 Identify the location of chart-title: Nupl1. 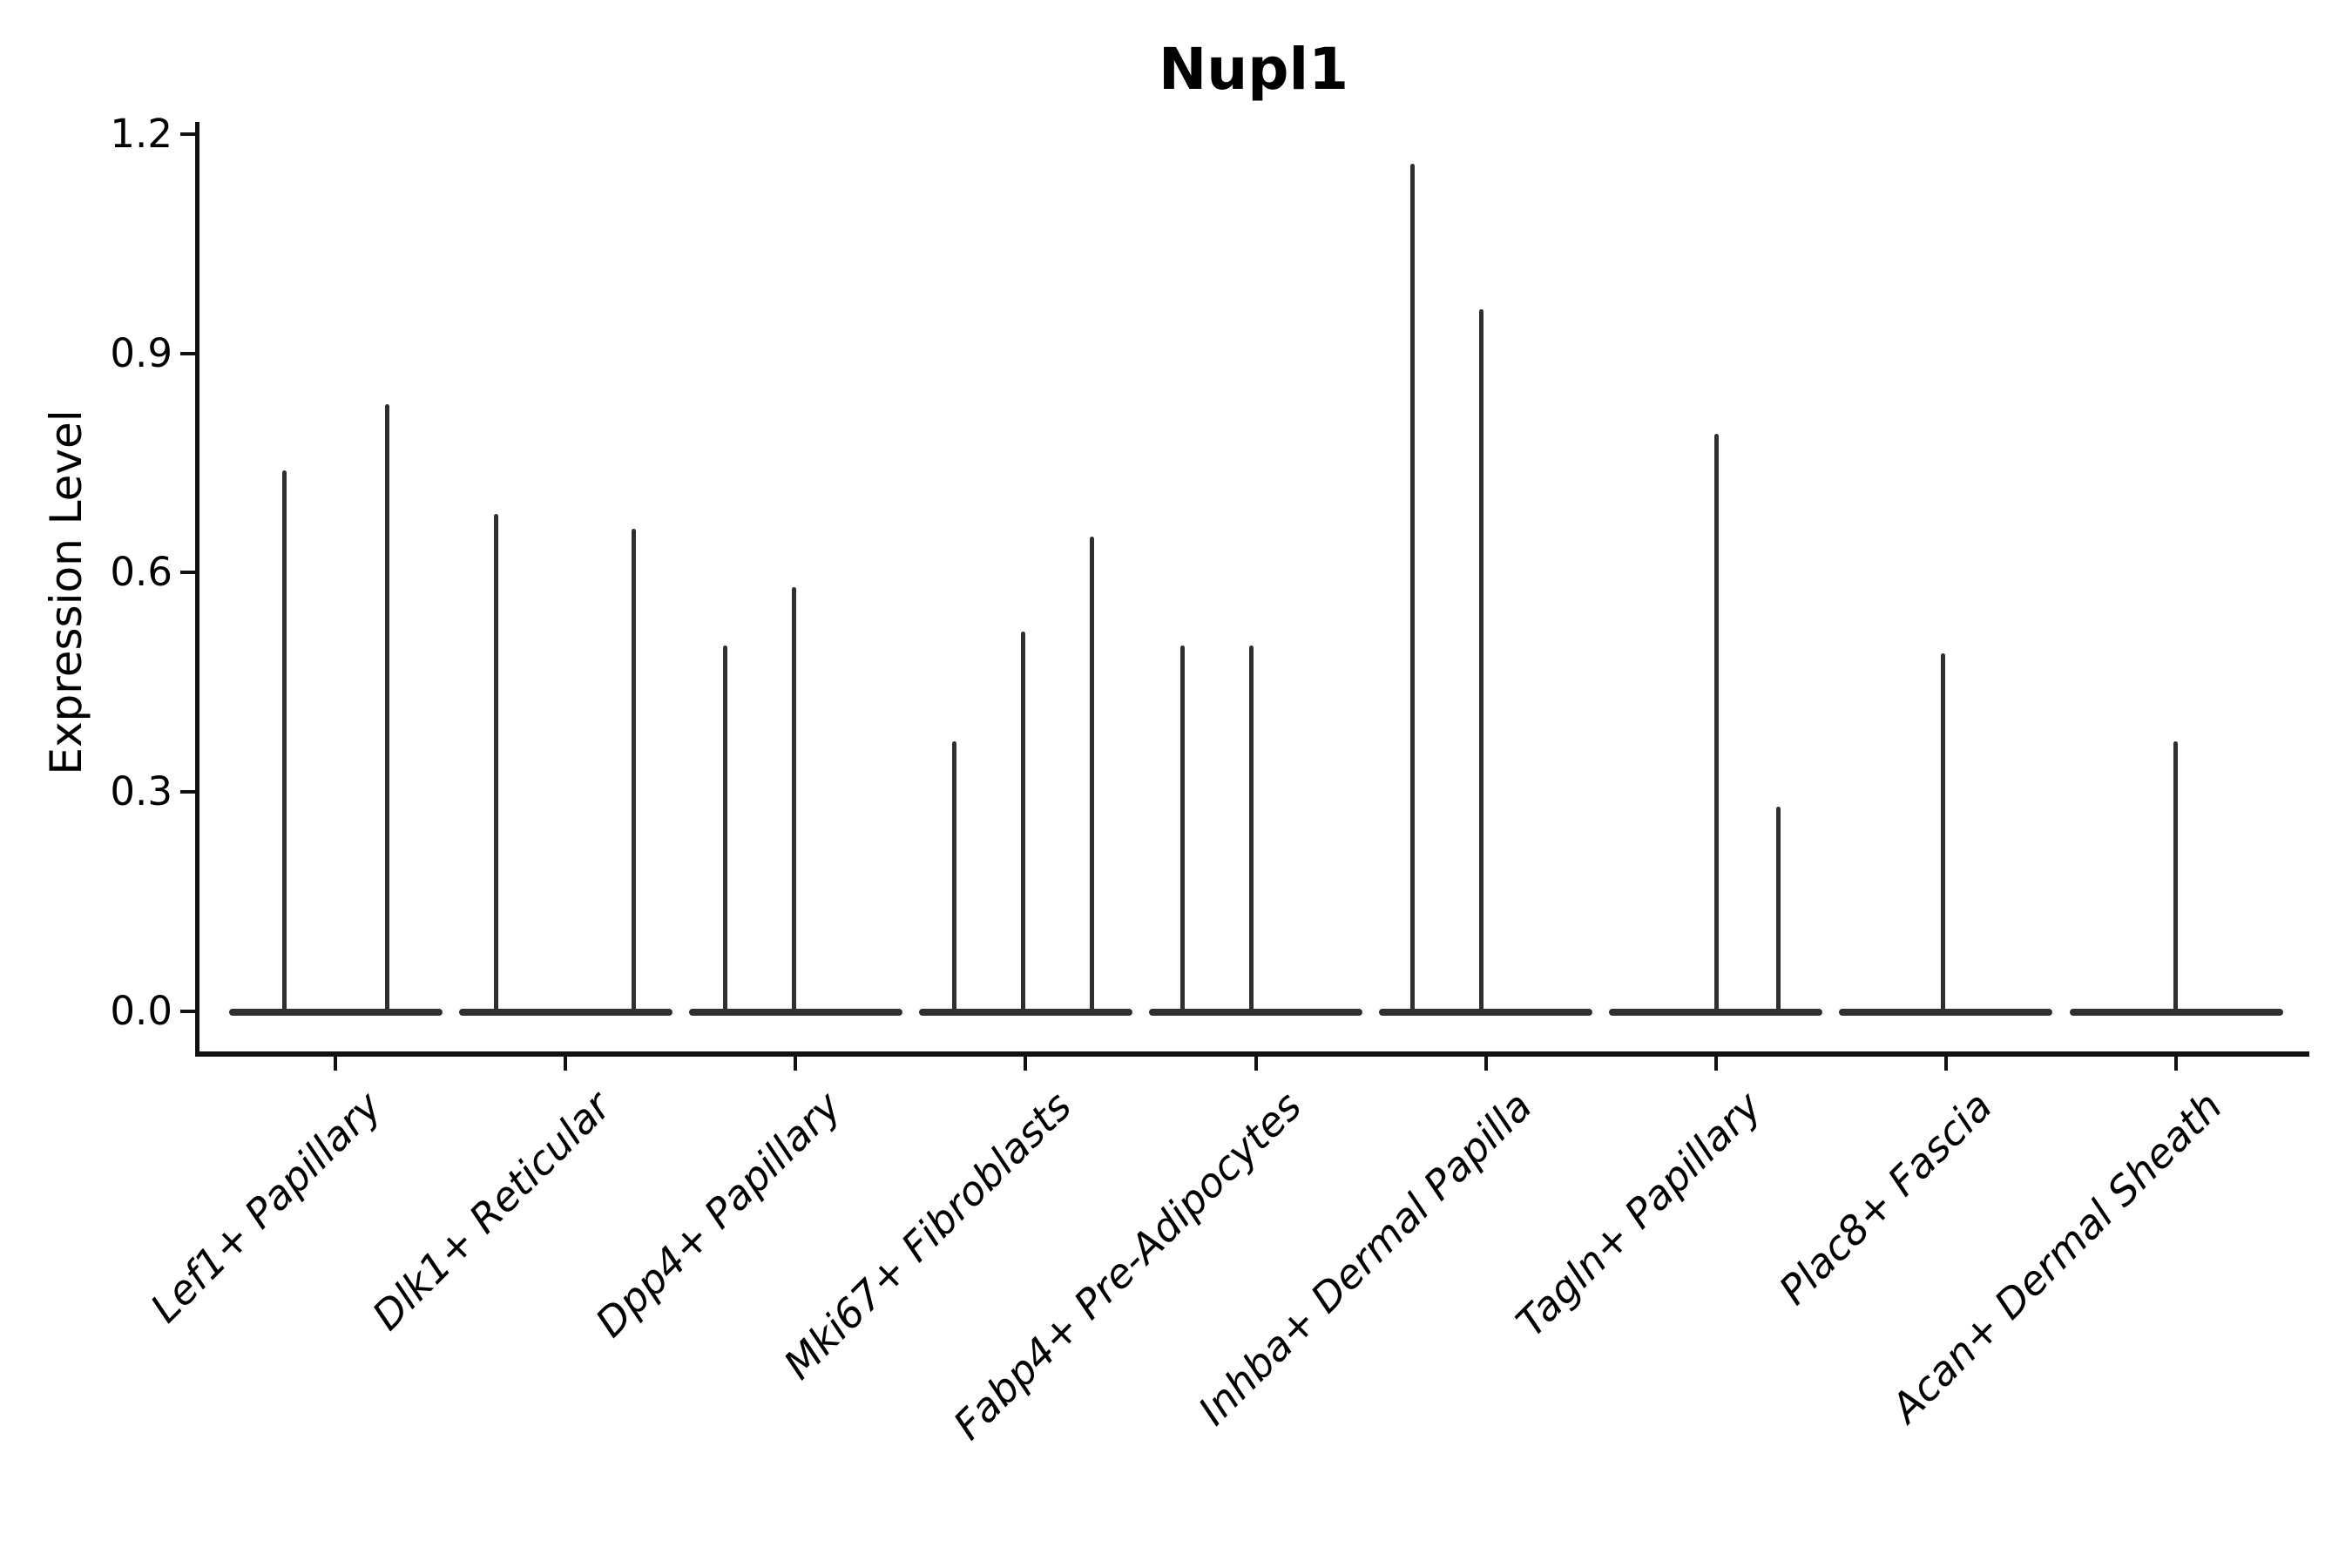
(1253, 69).